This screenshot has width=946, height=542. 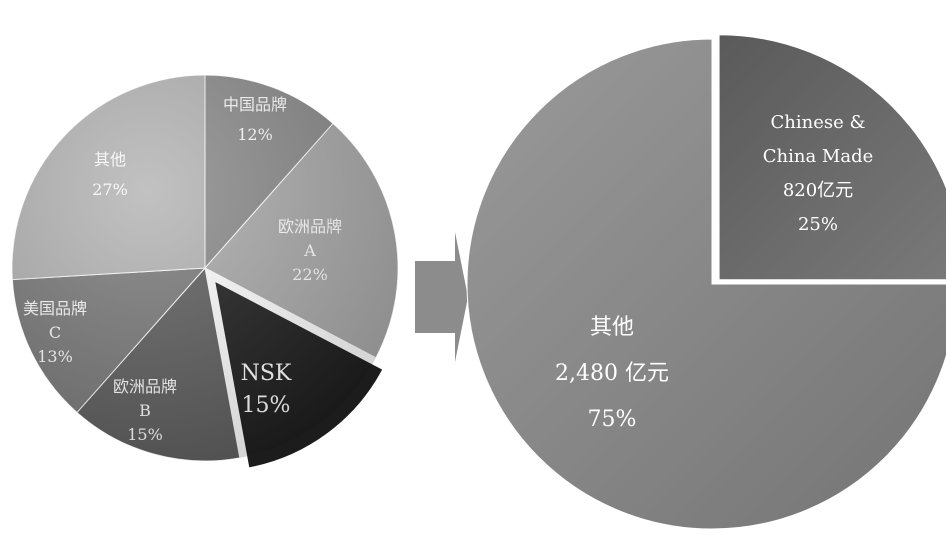 I want to click on transition-arrow, so click(x=441, y=297).